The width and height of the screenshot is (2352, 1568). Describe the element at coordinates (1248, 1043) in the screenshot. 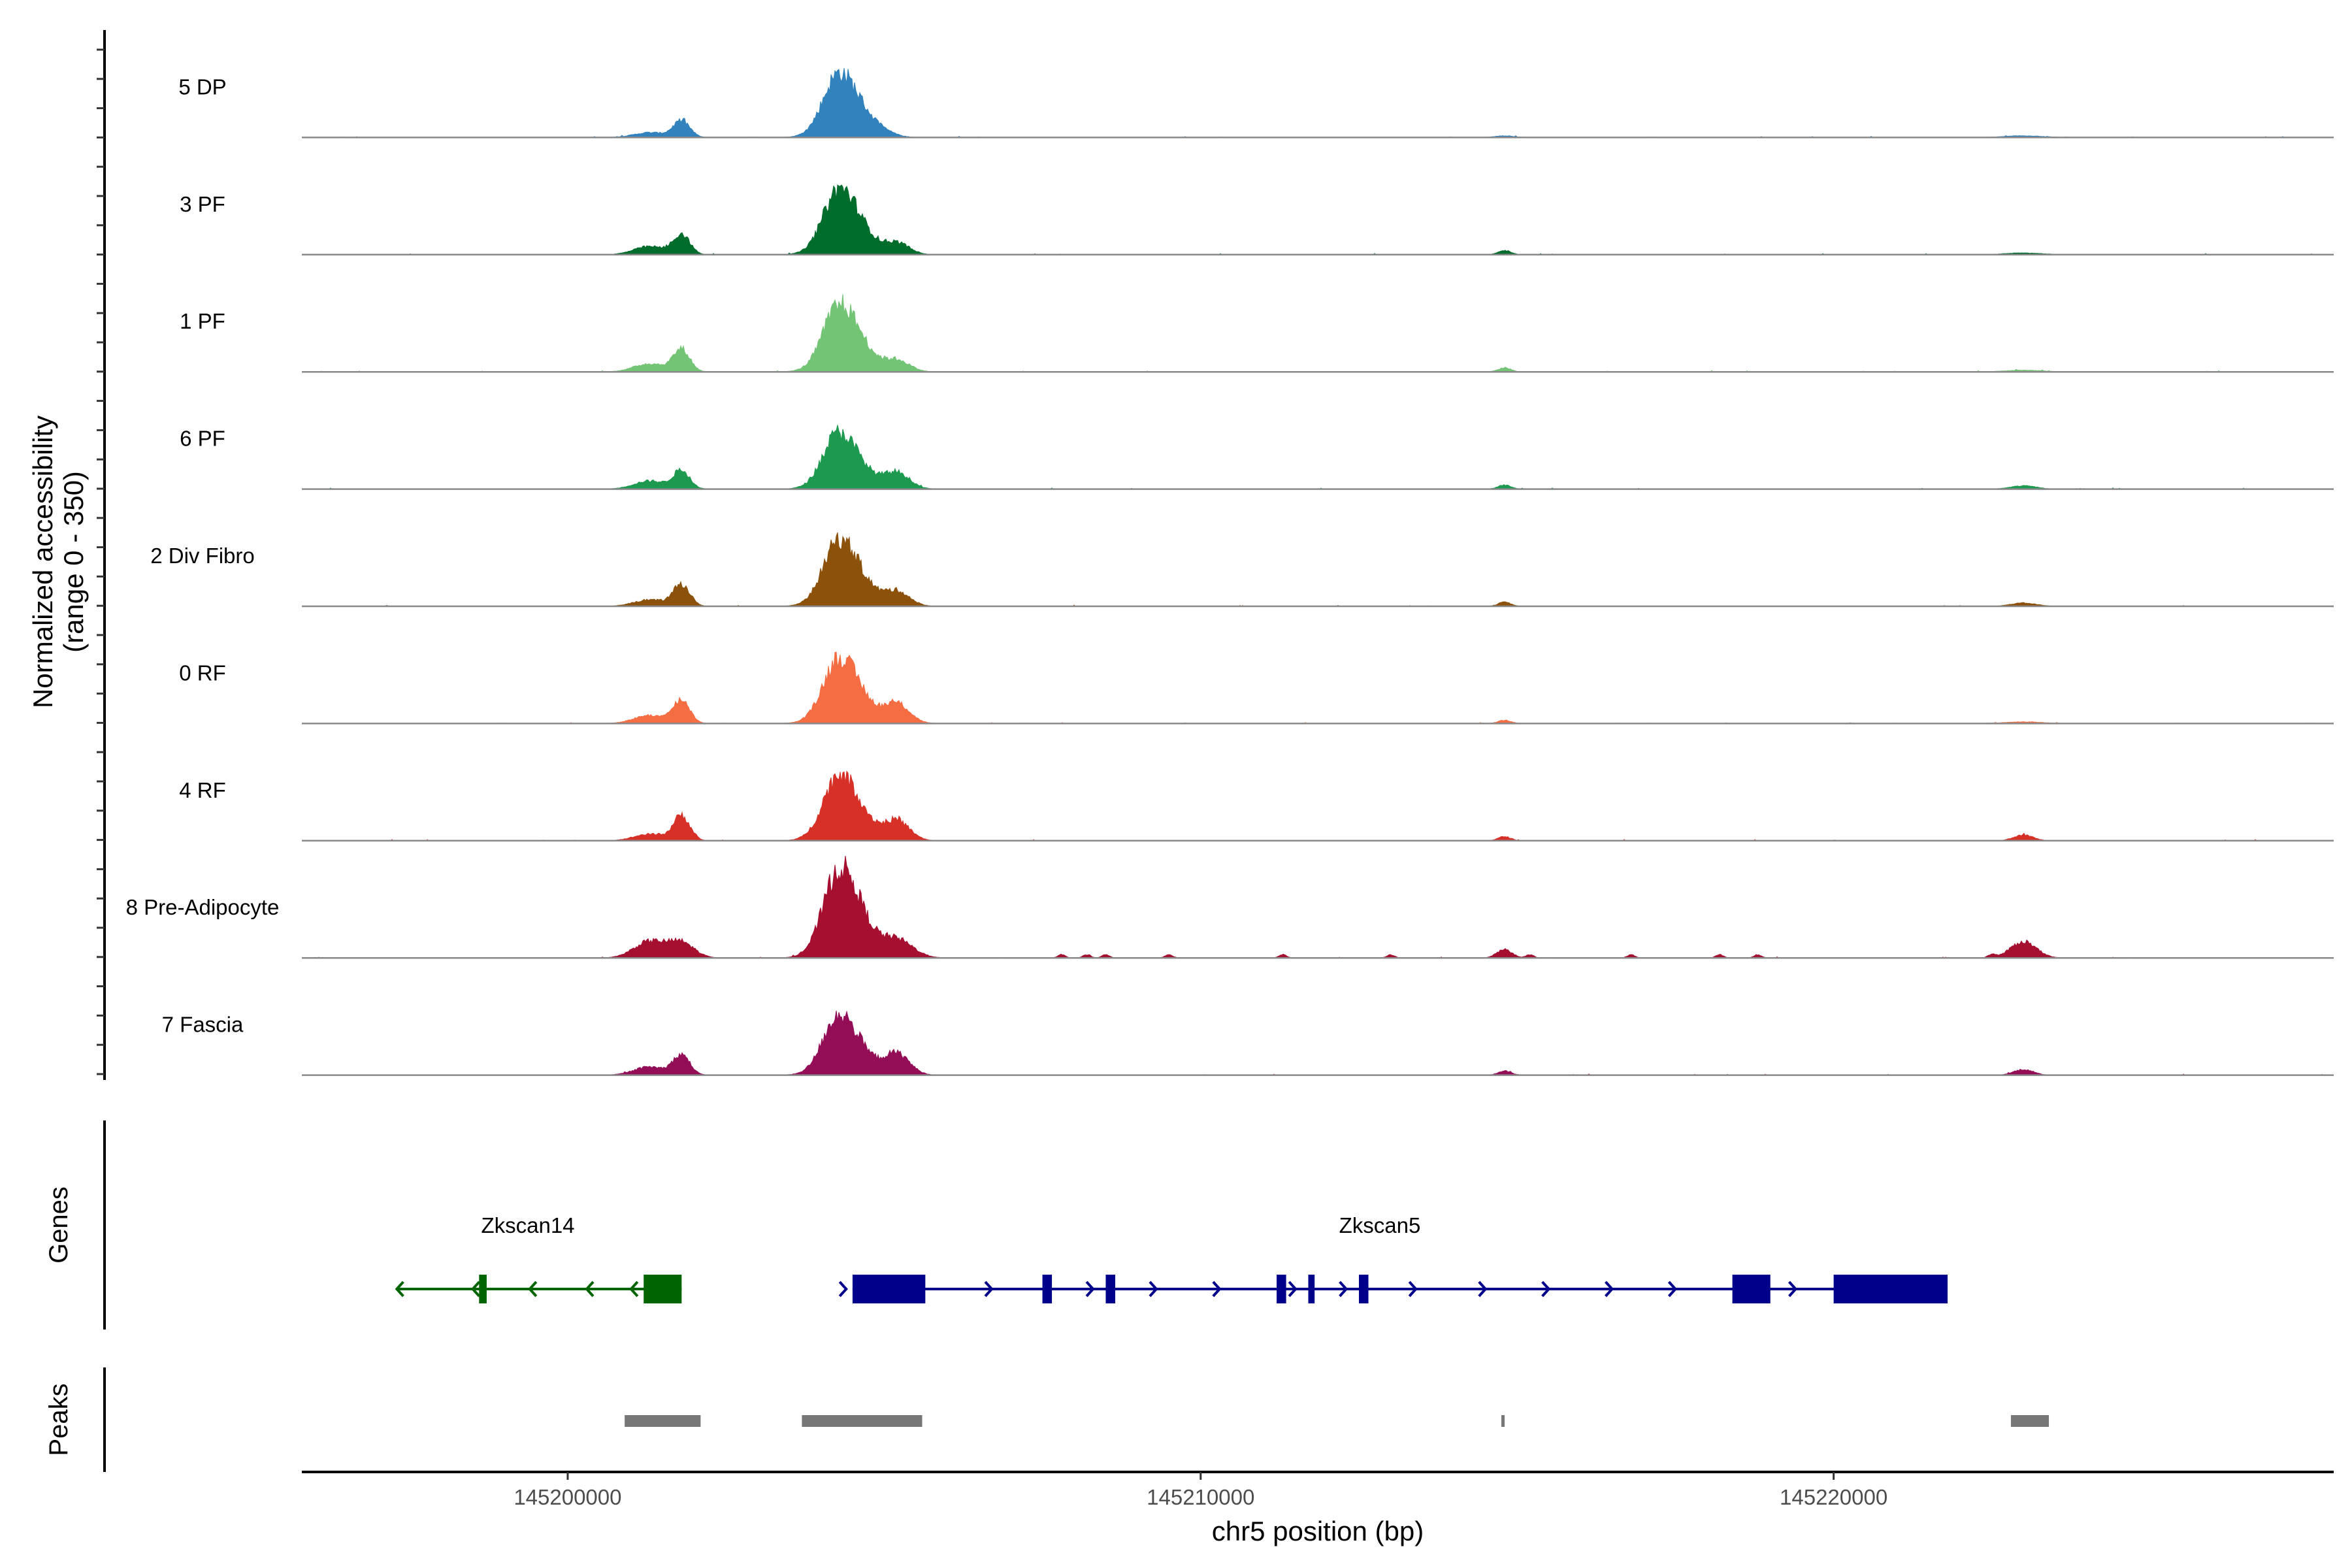

I see `track-8: 7 Fascia` at that location.